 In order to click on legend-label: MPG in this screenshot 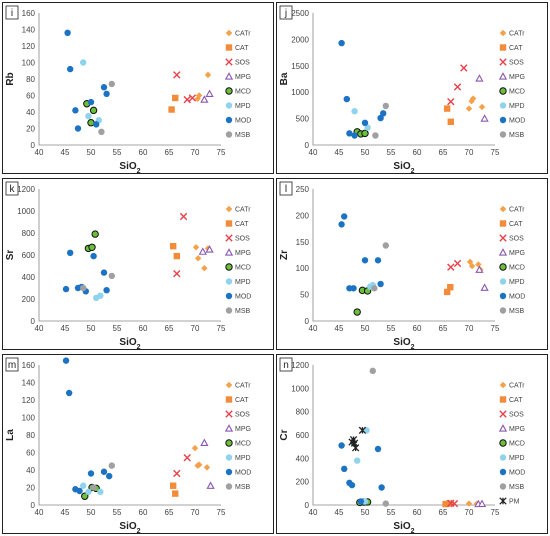, I will do `click(517, 77)`.